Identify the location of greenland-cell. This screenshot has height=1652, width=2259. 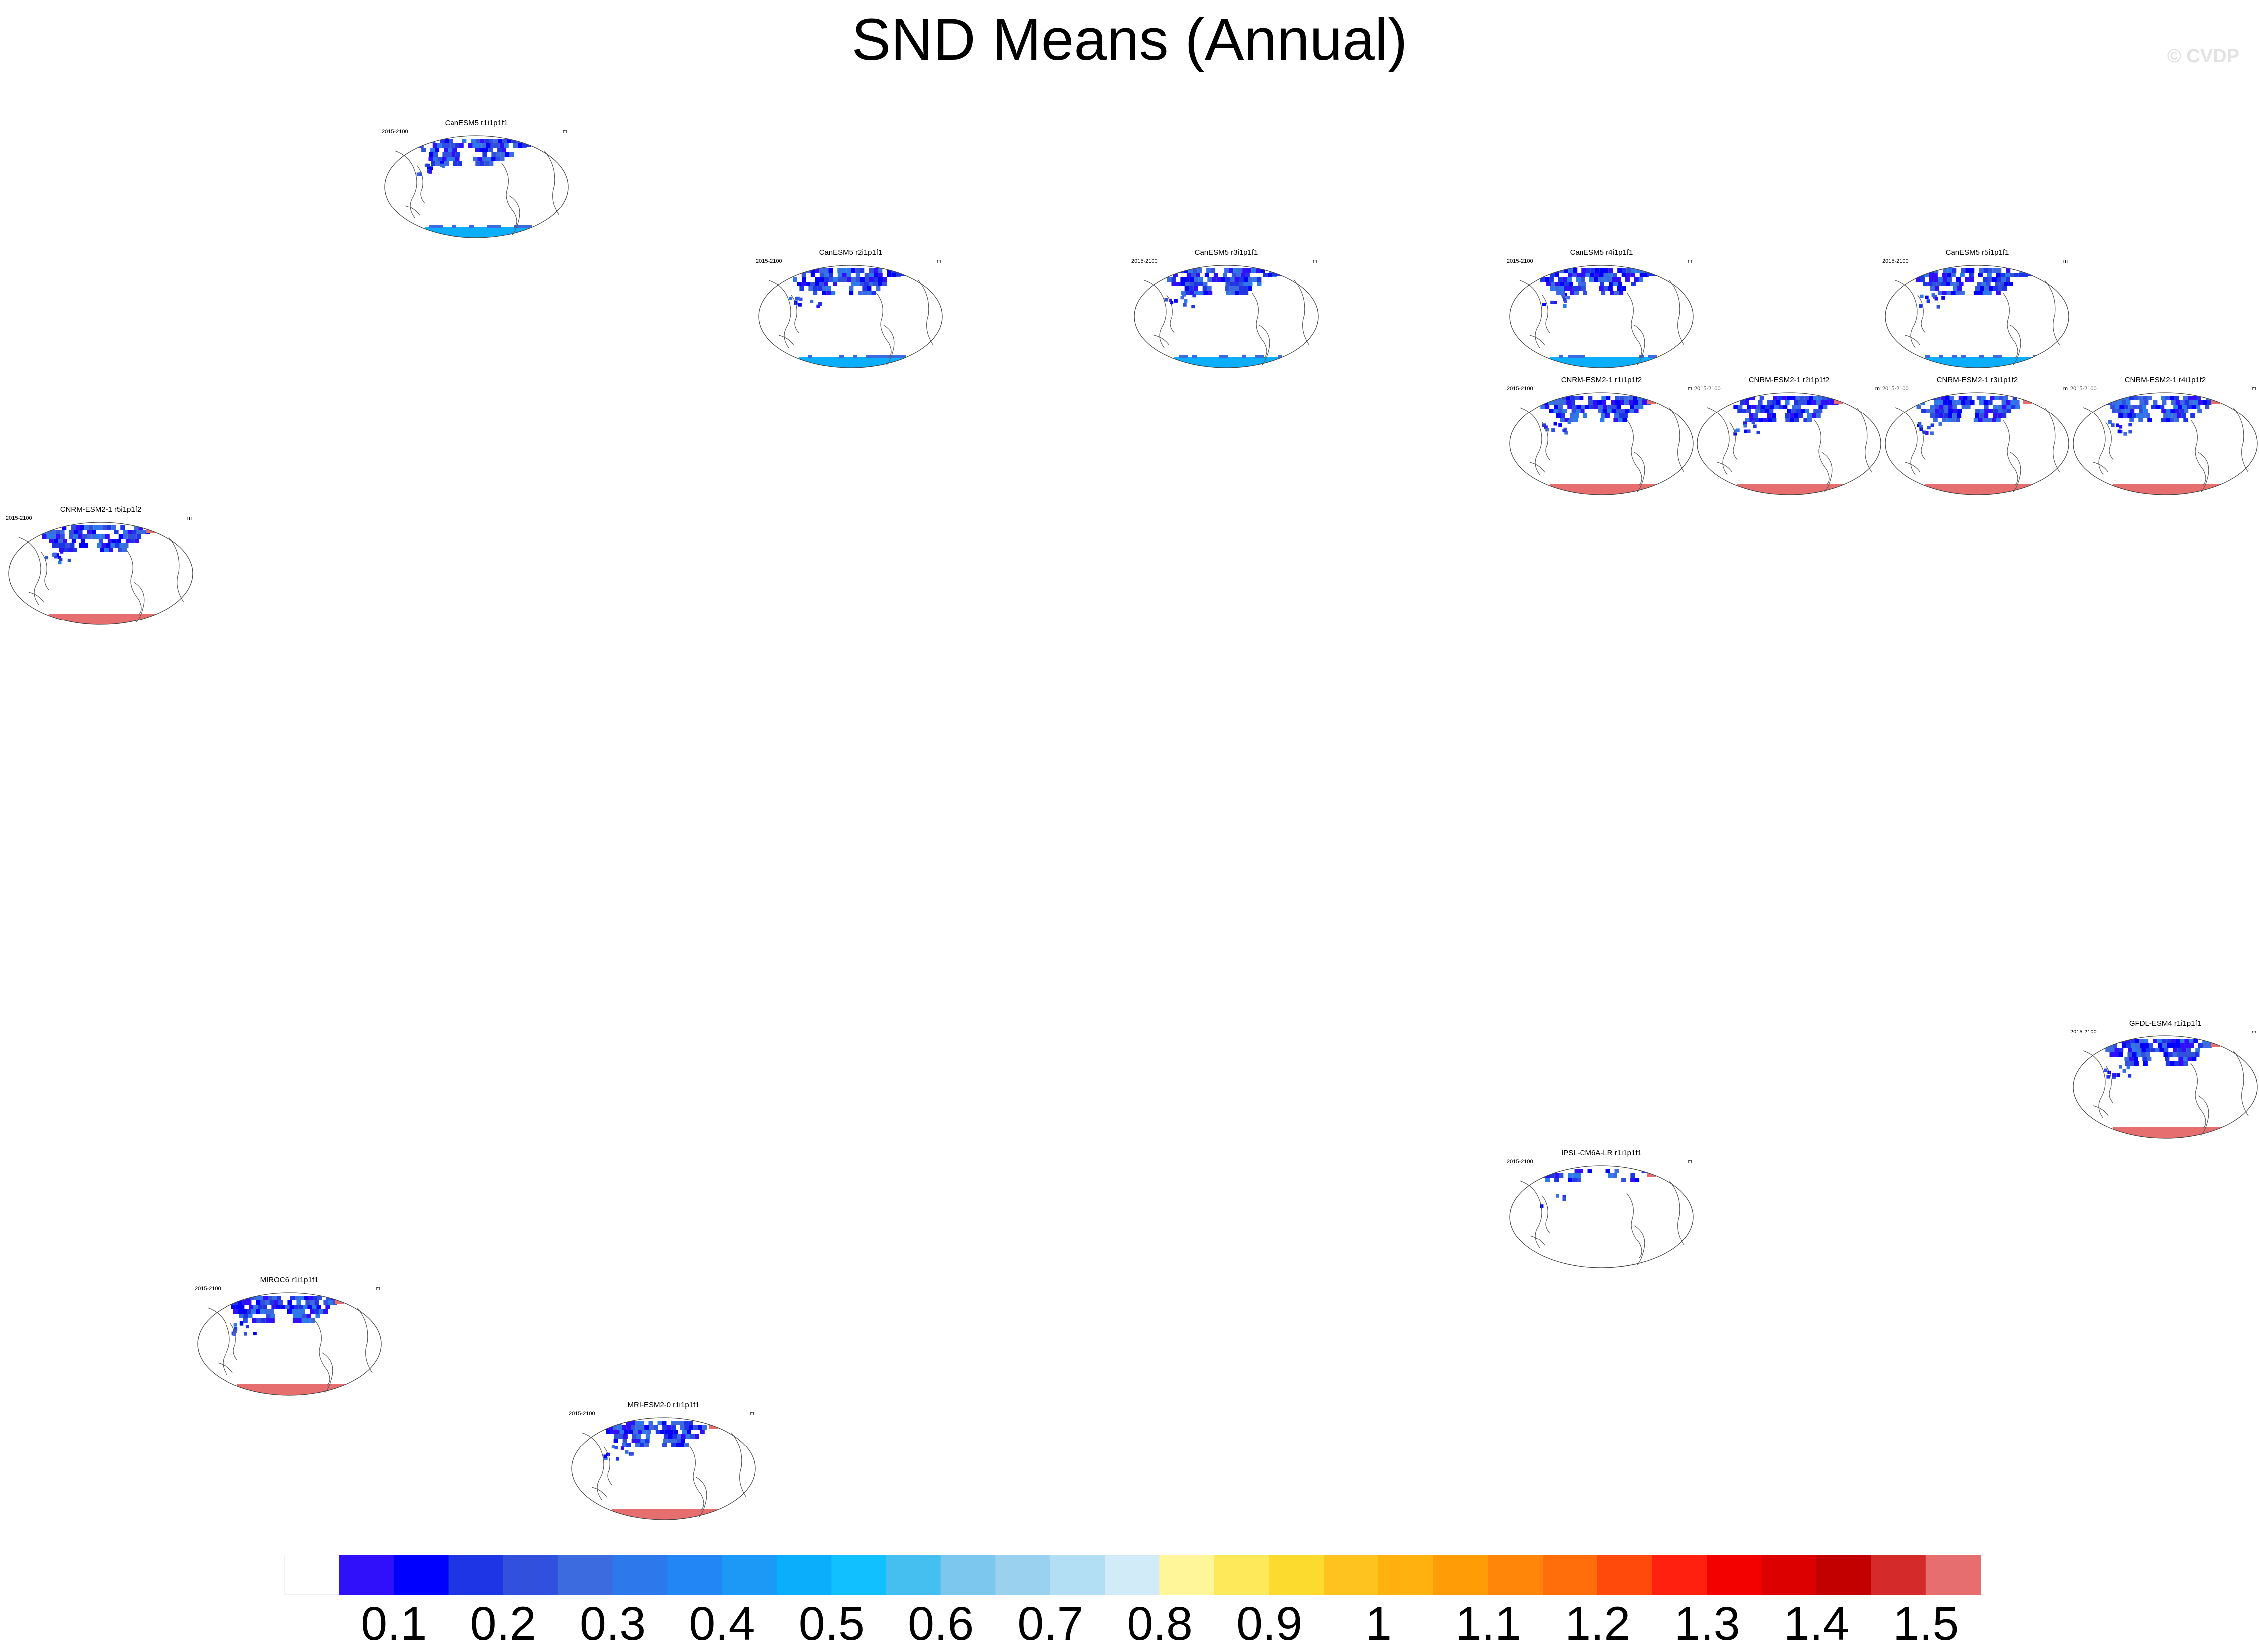
(713, 1425).